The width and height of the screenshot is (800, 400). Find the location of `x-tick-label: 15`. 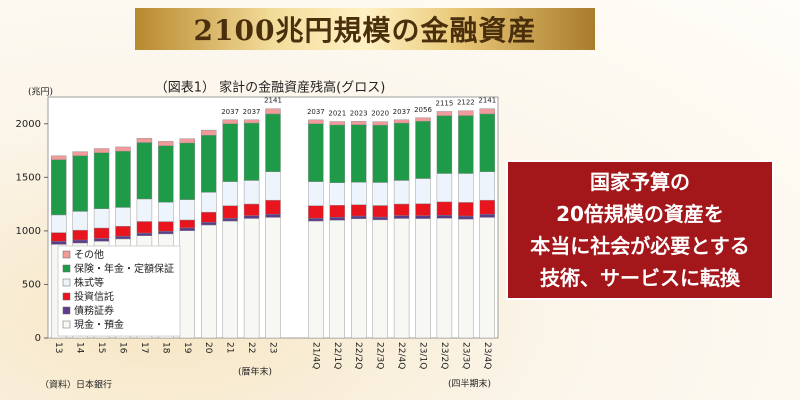

x-tick-label: 15 is located at coordinates (101, 347).